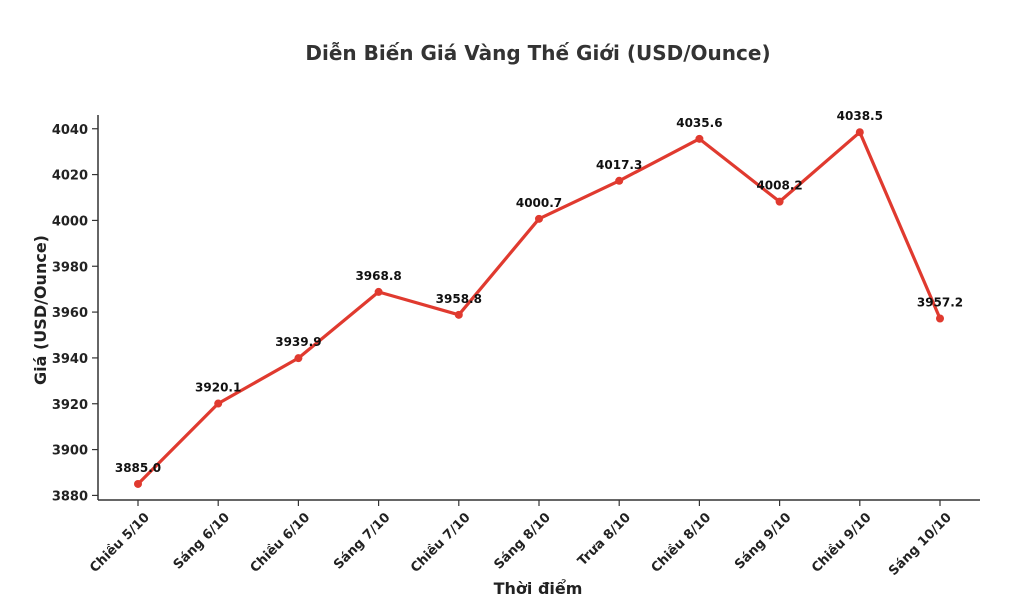 This screenshot has height=612, width=1014. What do you see at coordinates (619, 165) in the screenshot?
I see `data-label: 4017.3` at bounding box center [619, 165].